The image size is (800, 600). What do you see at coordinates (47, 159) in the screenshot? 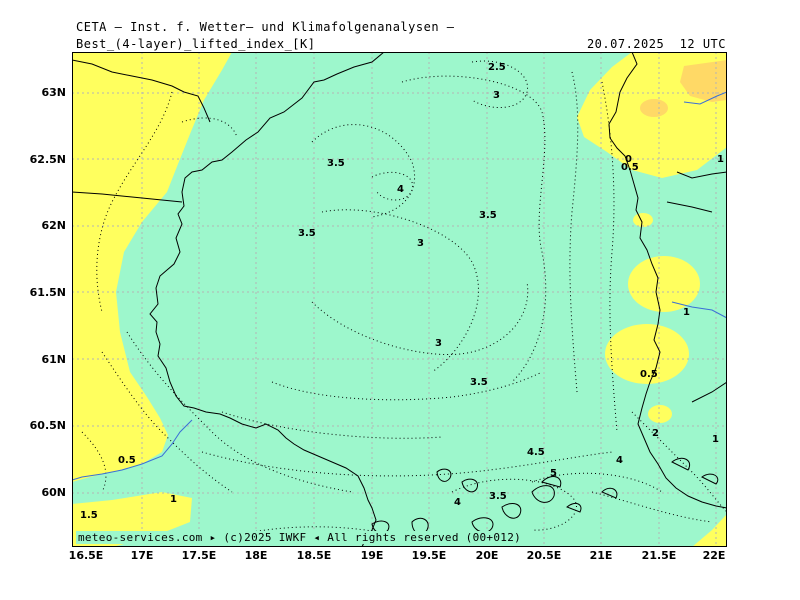
I see `latitude-label: 62.5N` at bounding box center [47, 159].